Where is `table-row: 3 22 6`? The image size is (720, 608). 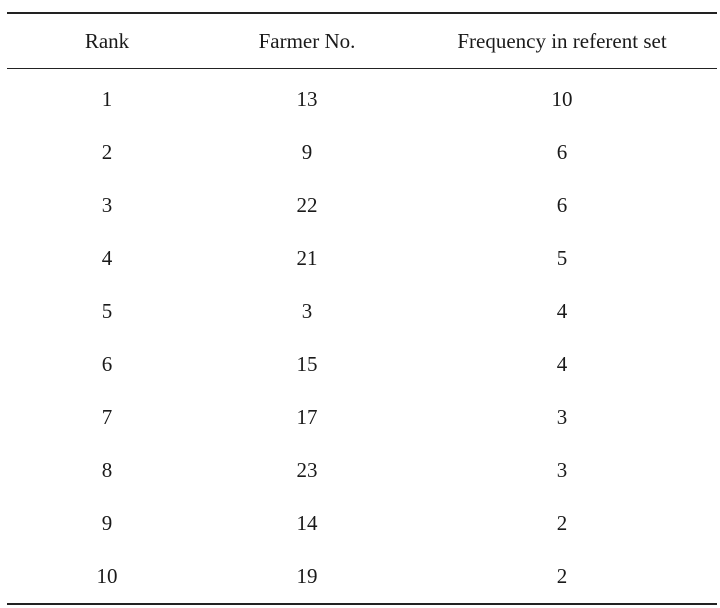
table-row: 3 22 6 is located at coordinates (362, 205).